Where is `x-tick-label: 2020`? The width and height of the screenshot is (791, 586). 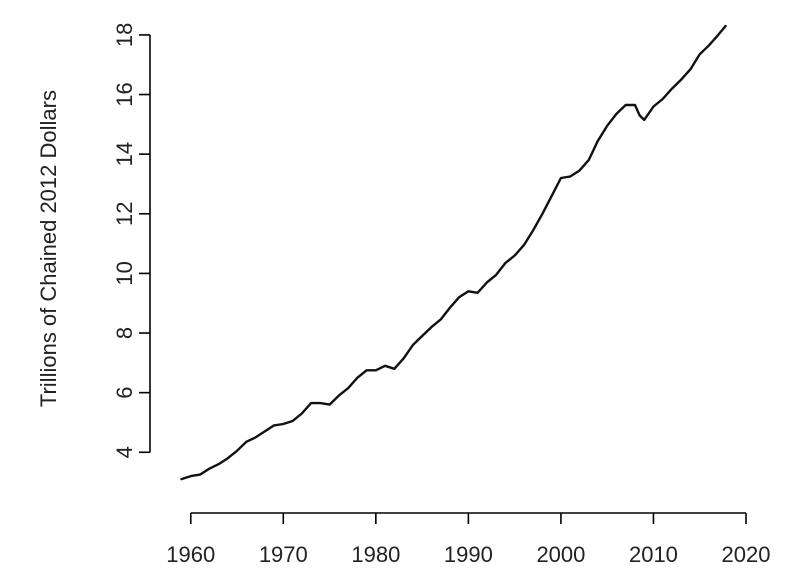 x-tick-label: 2020 is located at coordinates (746, 554).